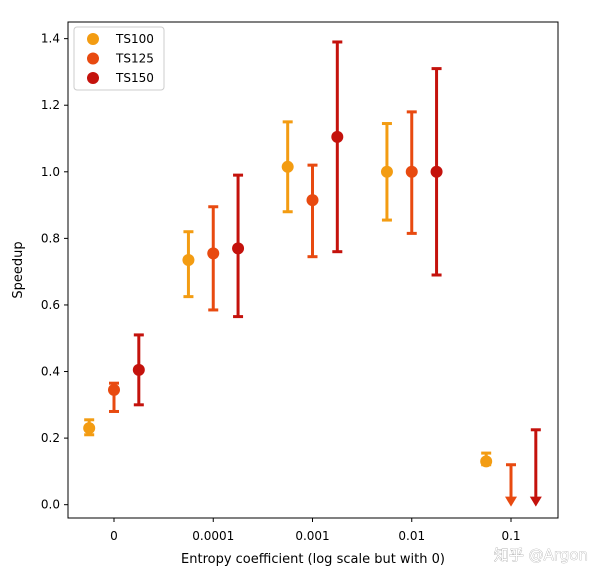  I want to click on y-tick-label: 0.0, so click(50, 505).